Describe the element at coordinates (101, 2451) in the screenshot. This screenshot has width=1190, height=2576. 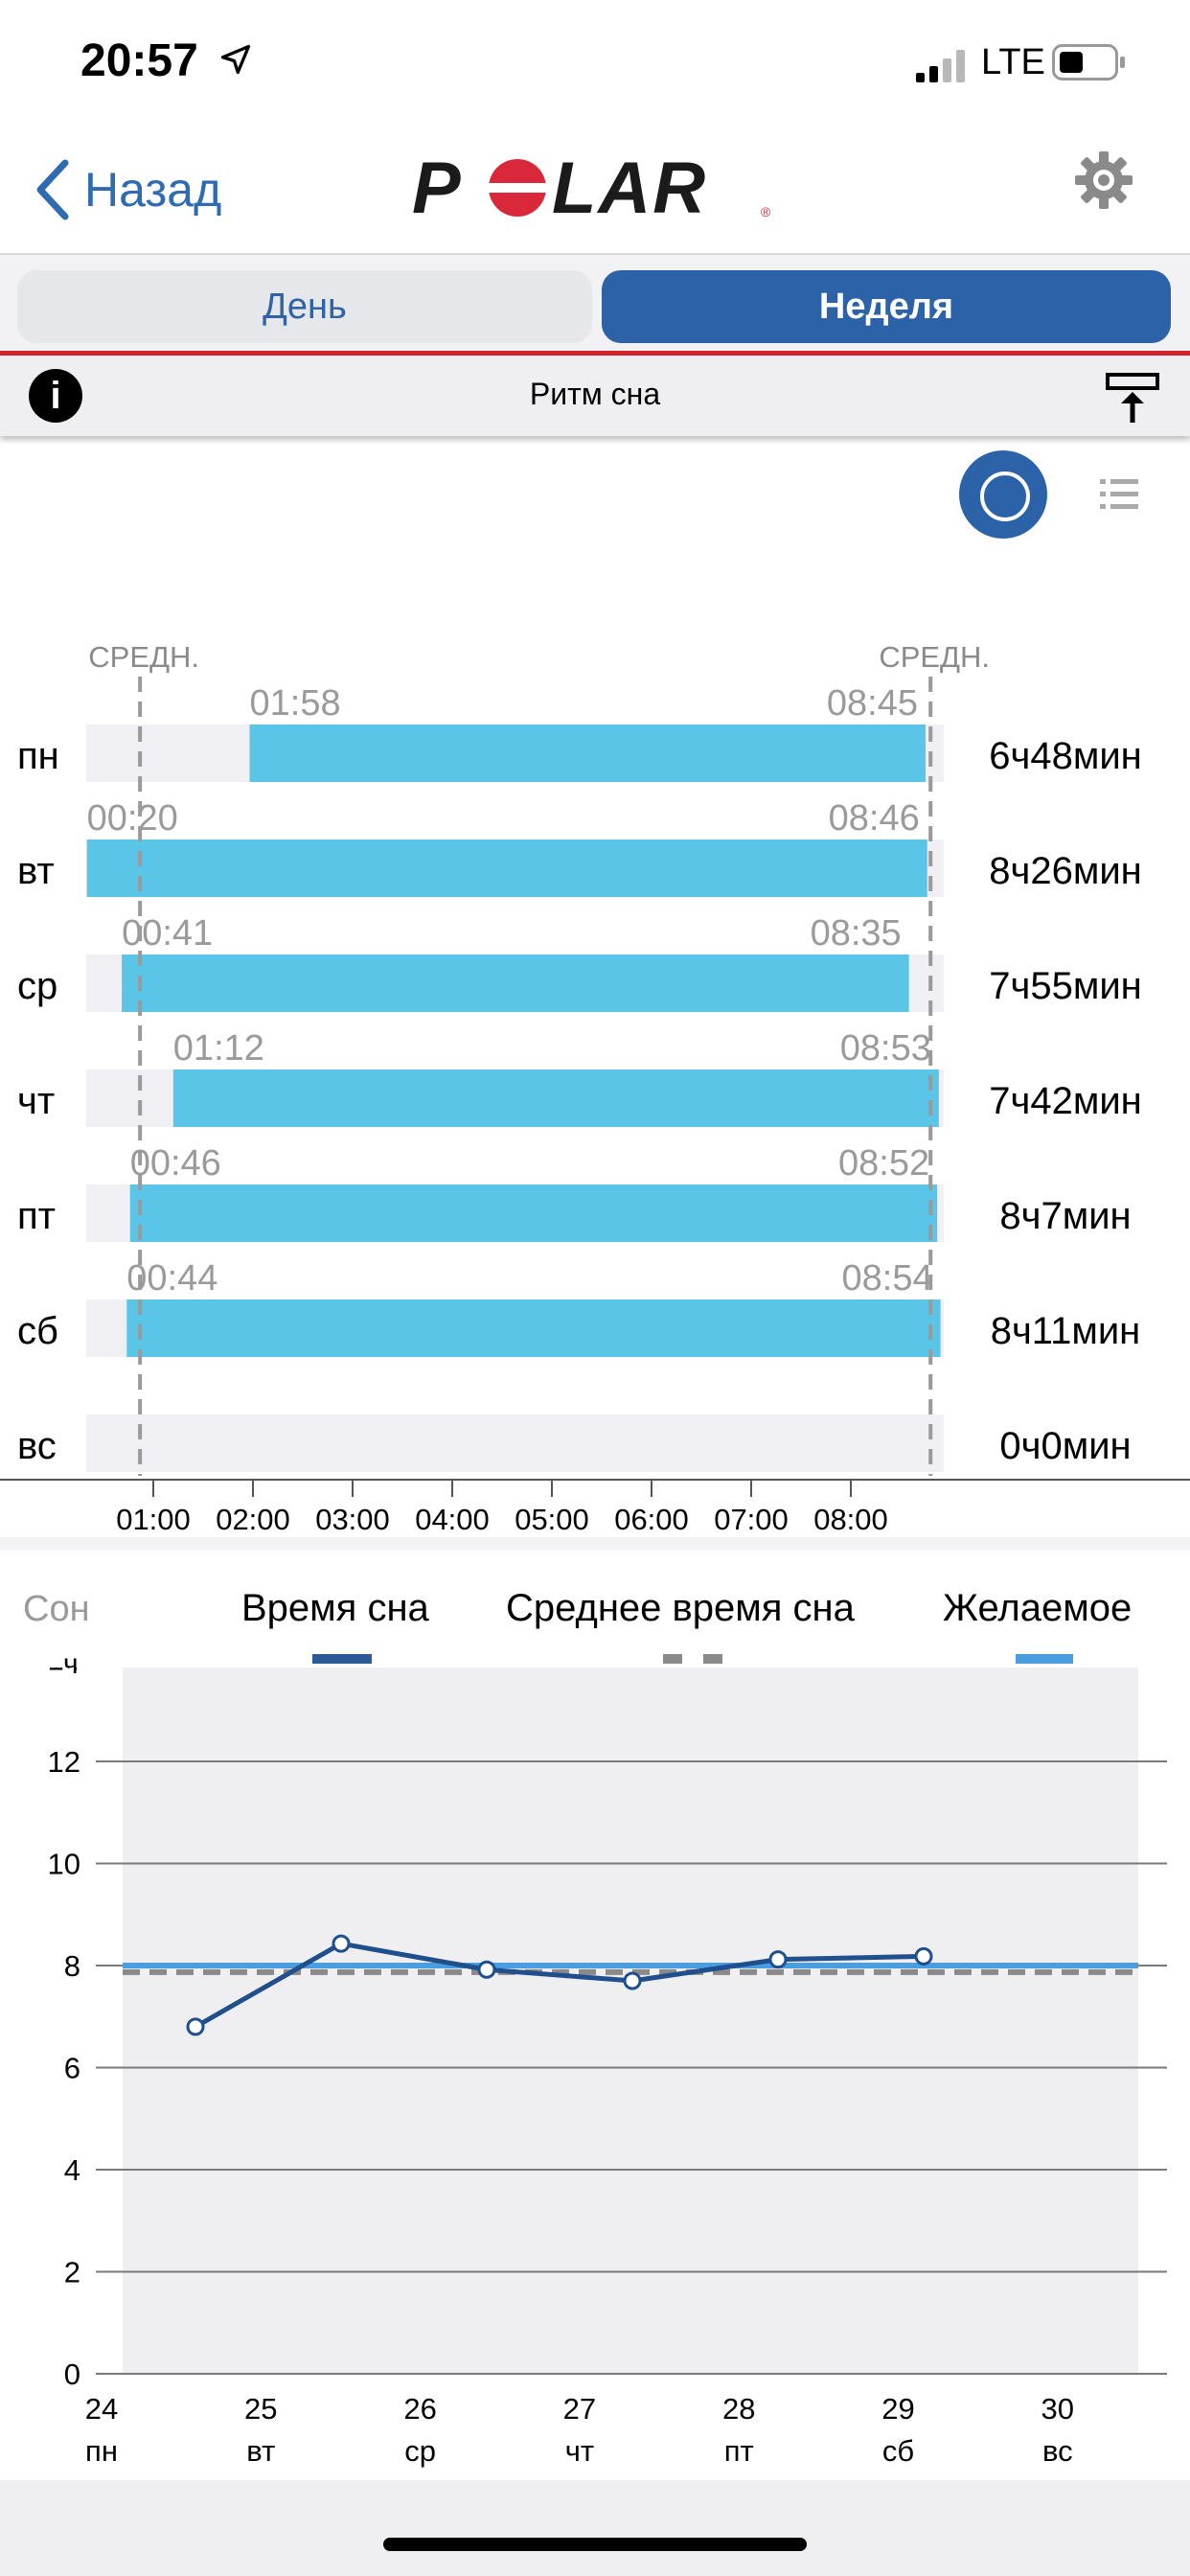
I see `x-day-label: пн` at that location.